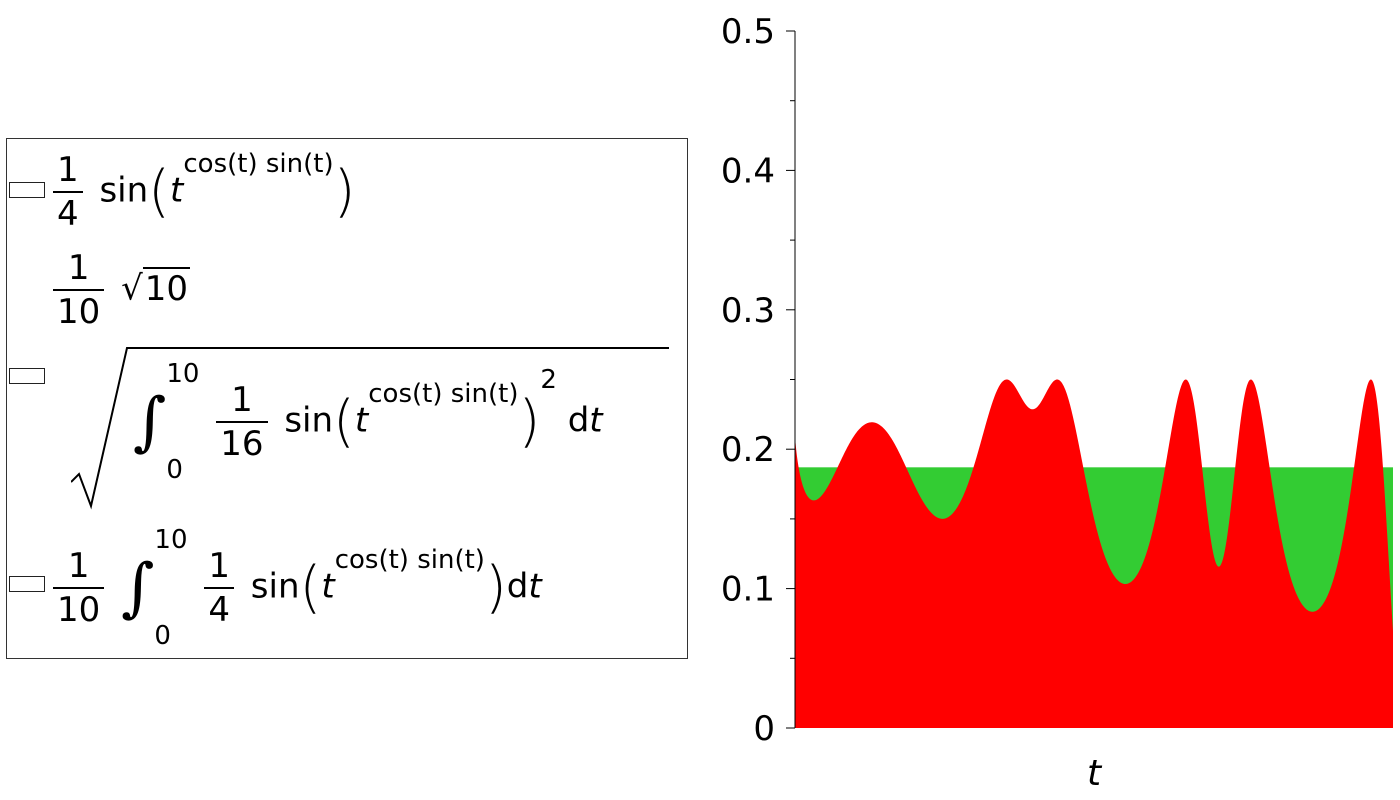  I want to click on x-axis-label: t, so click(1095, 773).